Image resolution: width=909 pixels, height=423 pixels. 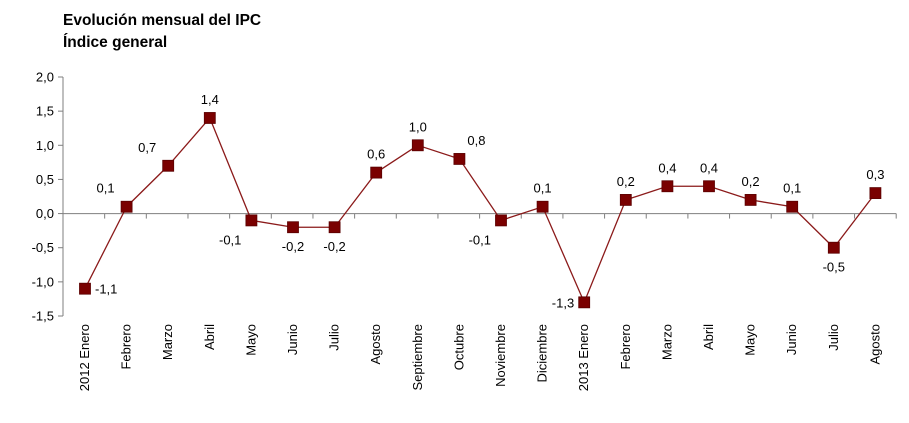 What do you see at coordinates (43, 247) in the screenshot?
I see `y-tick-label: -0,5` at bounding box center [43, 247].